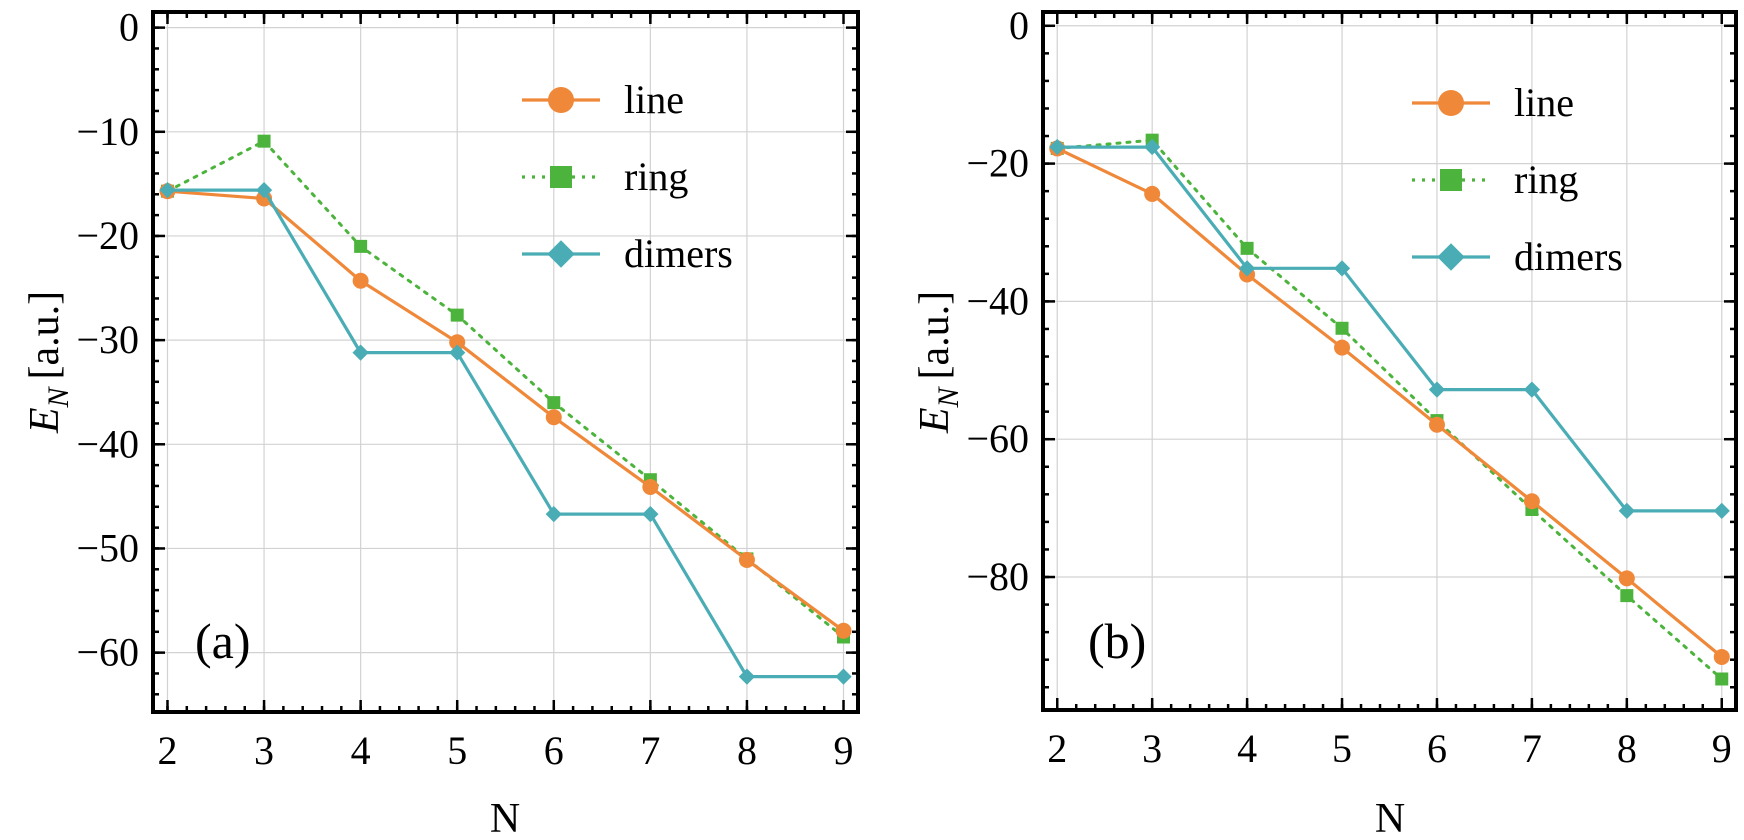  I want to click on y-axis-title-b: EN [a.u.], so click(938, 362).